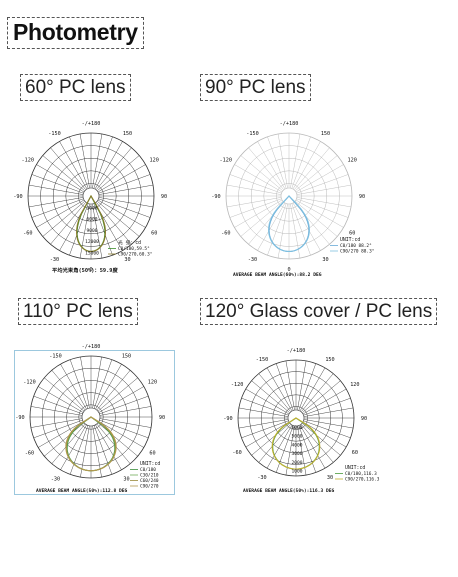  Describe the element at coordinates (82, 491) in the screenshot. I see `chart-caption: AVERAGE BEAM ANGLE(50%):112.8 DEG` at that location.